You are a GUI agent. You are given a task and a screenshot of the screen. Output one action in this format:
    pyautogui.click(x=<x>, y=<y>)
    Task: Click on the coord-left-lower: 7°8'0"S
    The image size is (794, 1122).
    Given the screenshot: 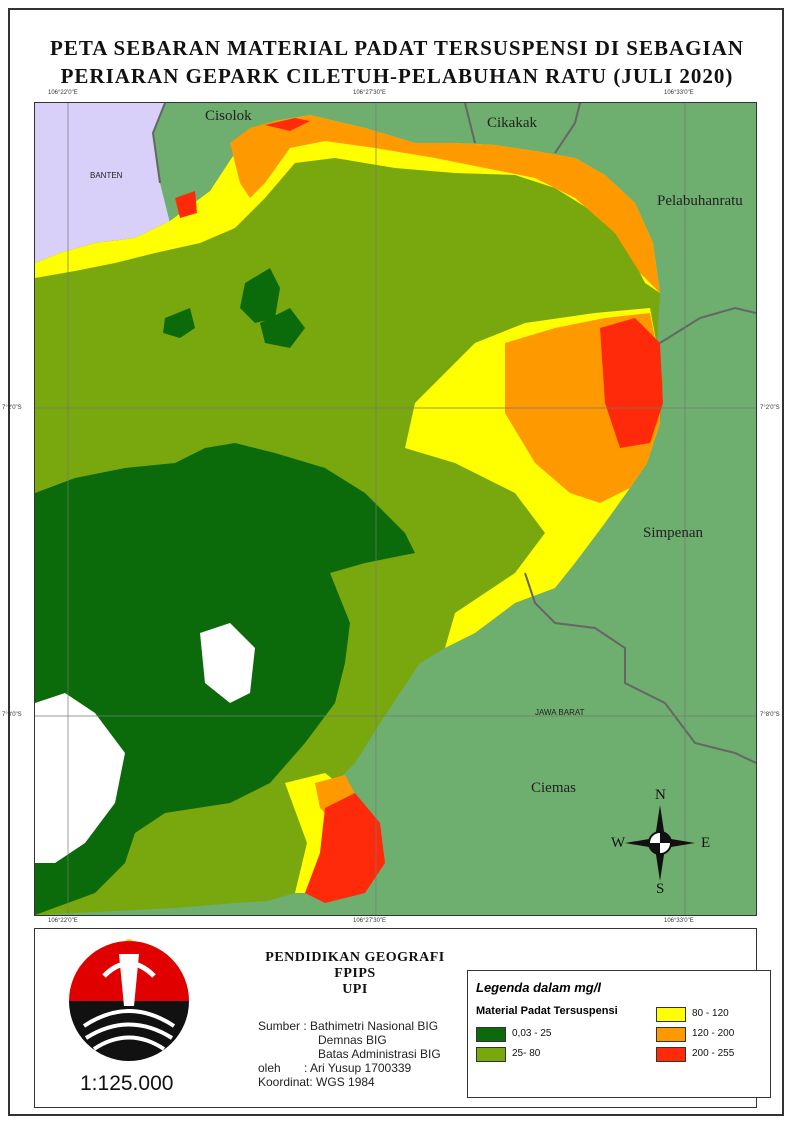 What is the action you would take?
    pyautogui.click(x=12, y=715)
    